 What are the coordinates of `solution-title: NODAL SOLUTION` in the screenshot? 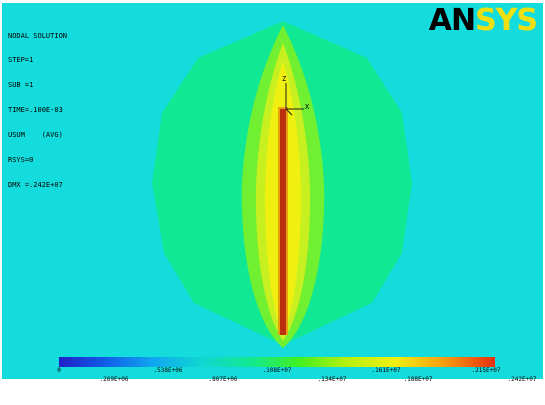 It's located at (38, 35).